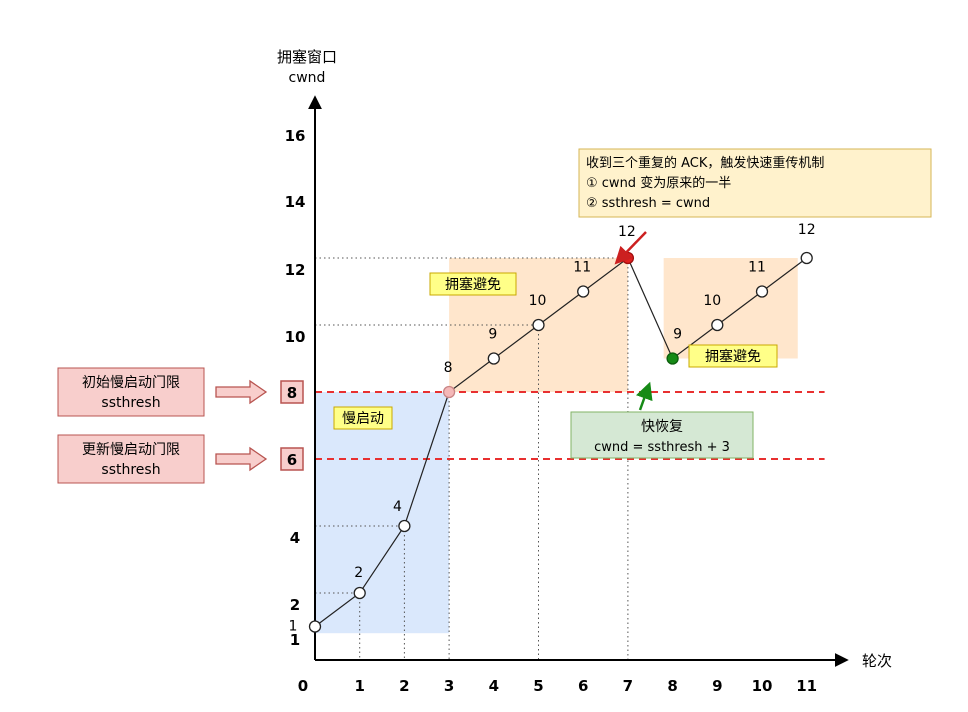  I want to click on y-tick-label: 2, so click(295, 605).